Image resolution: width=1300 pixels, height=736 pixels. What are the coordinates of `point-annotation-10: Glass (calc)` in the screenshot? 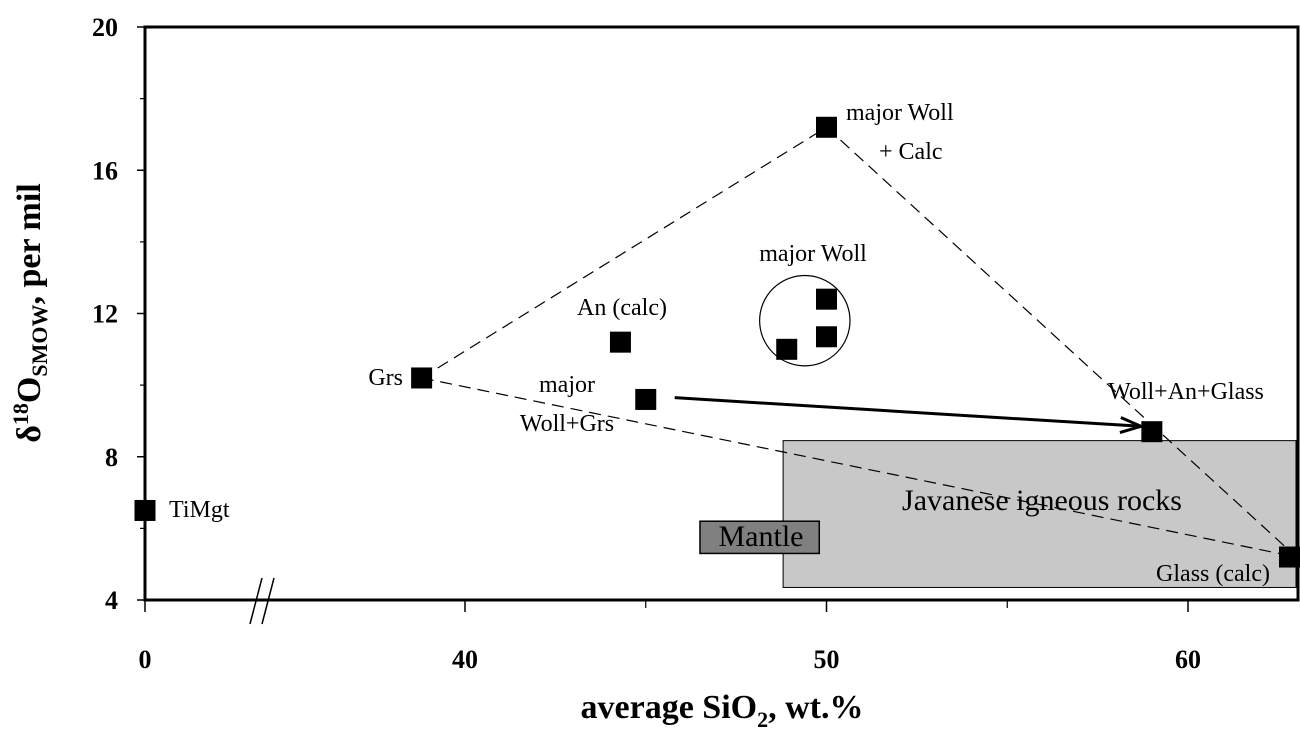 It's located at (1213, 574).